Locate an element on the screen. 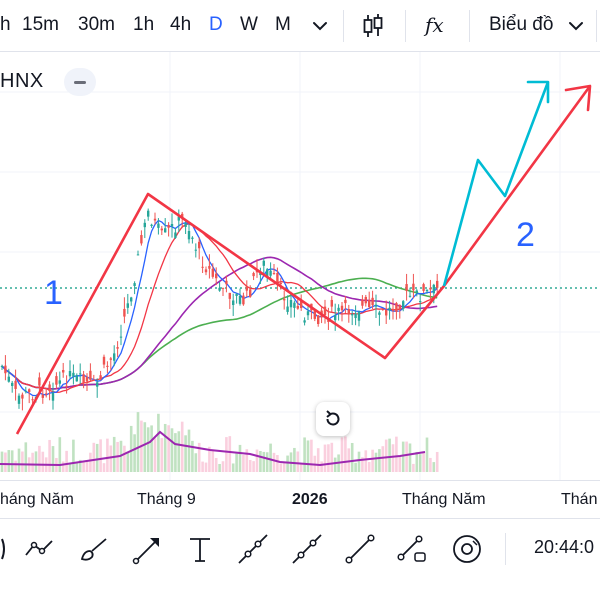 Image resolution: width=600 pixels, height=600 pixels. candlestick-icon is located at coordinates (373, 26).